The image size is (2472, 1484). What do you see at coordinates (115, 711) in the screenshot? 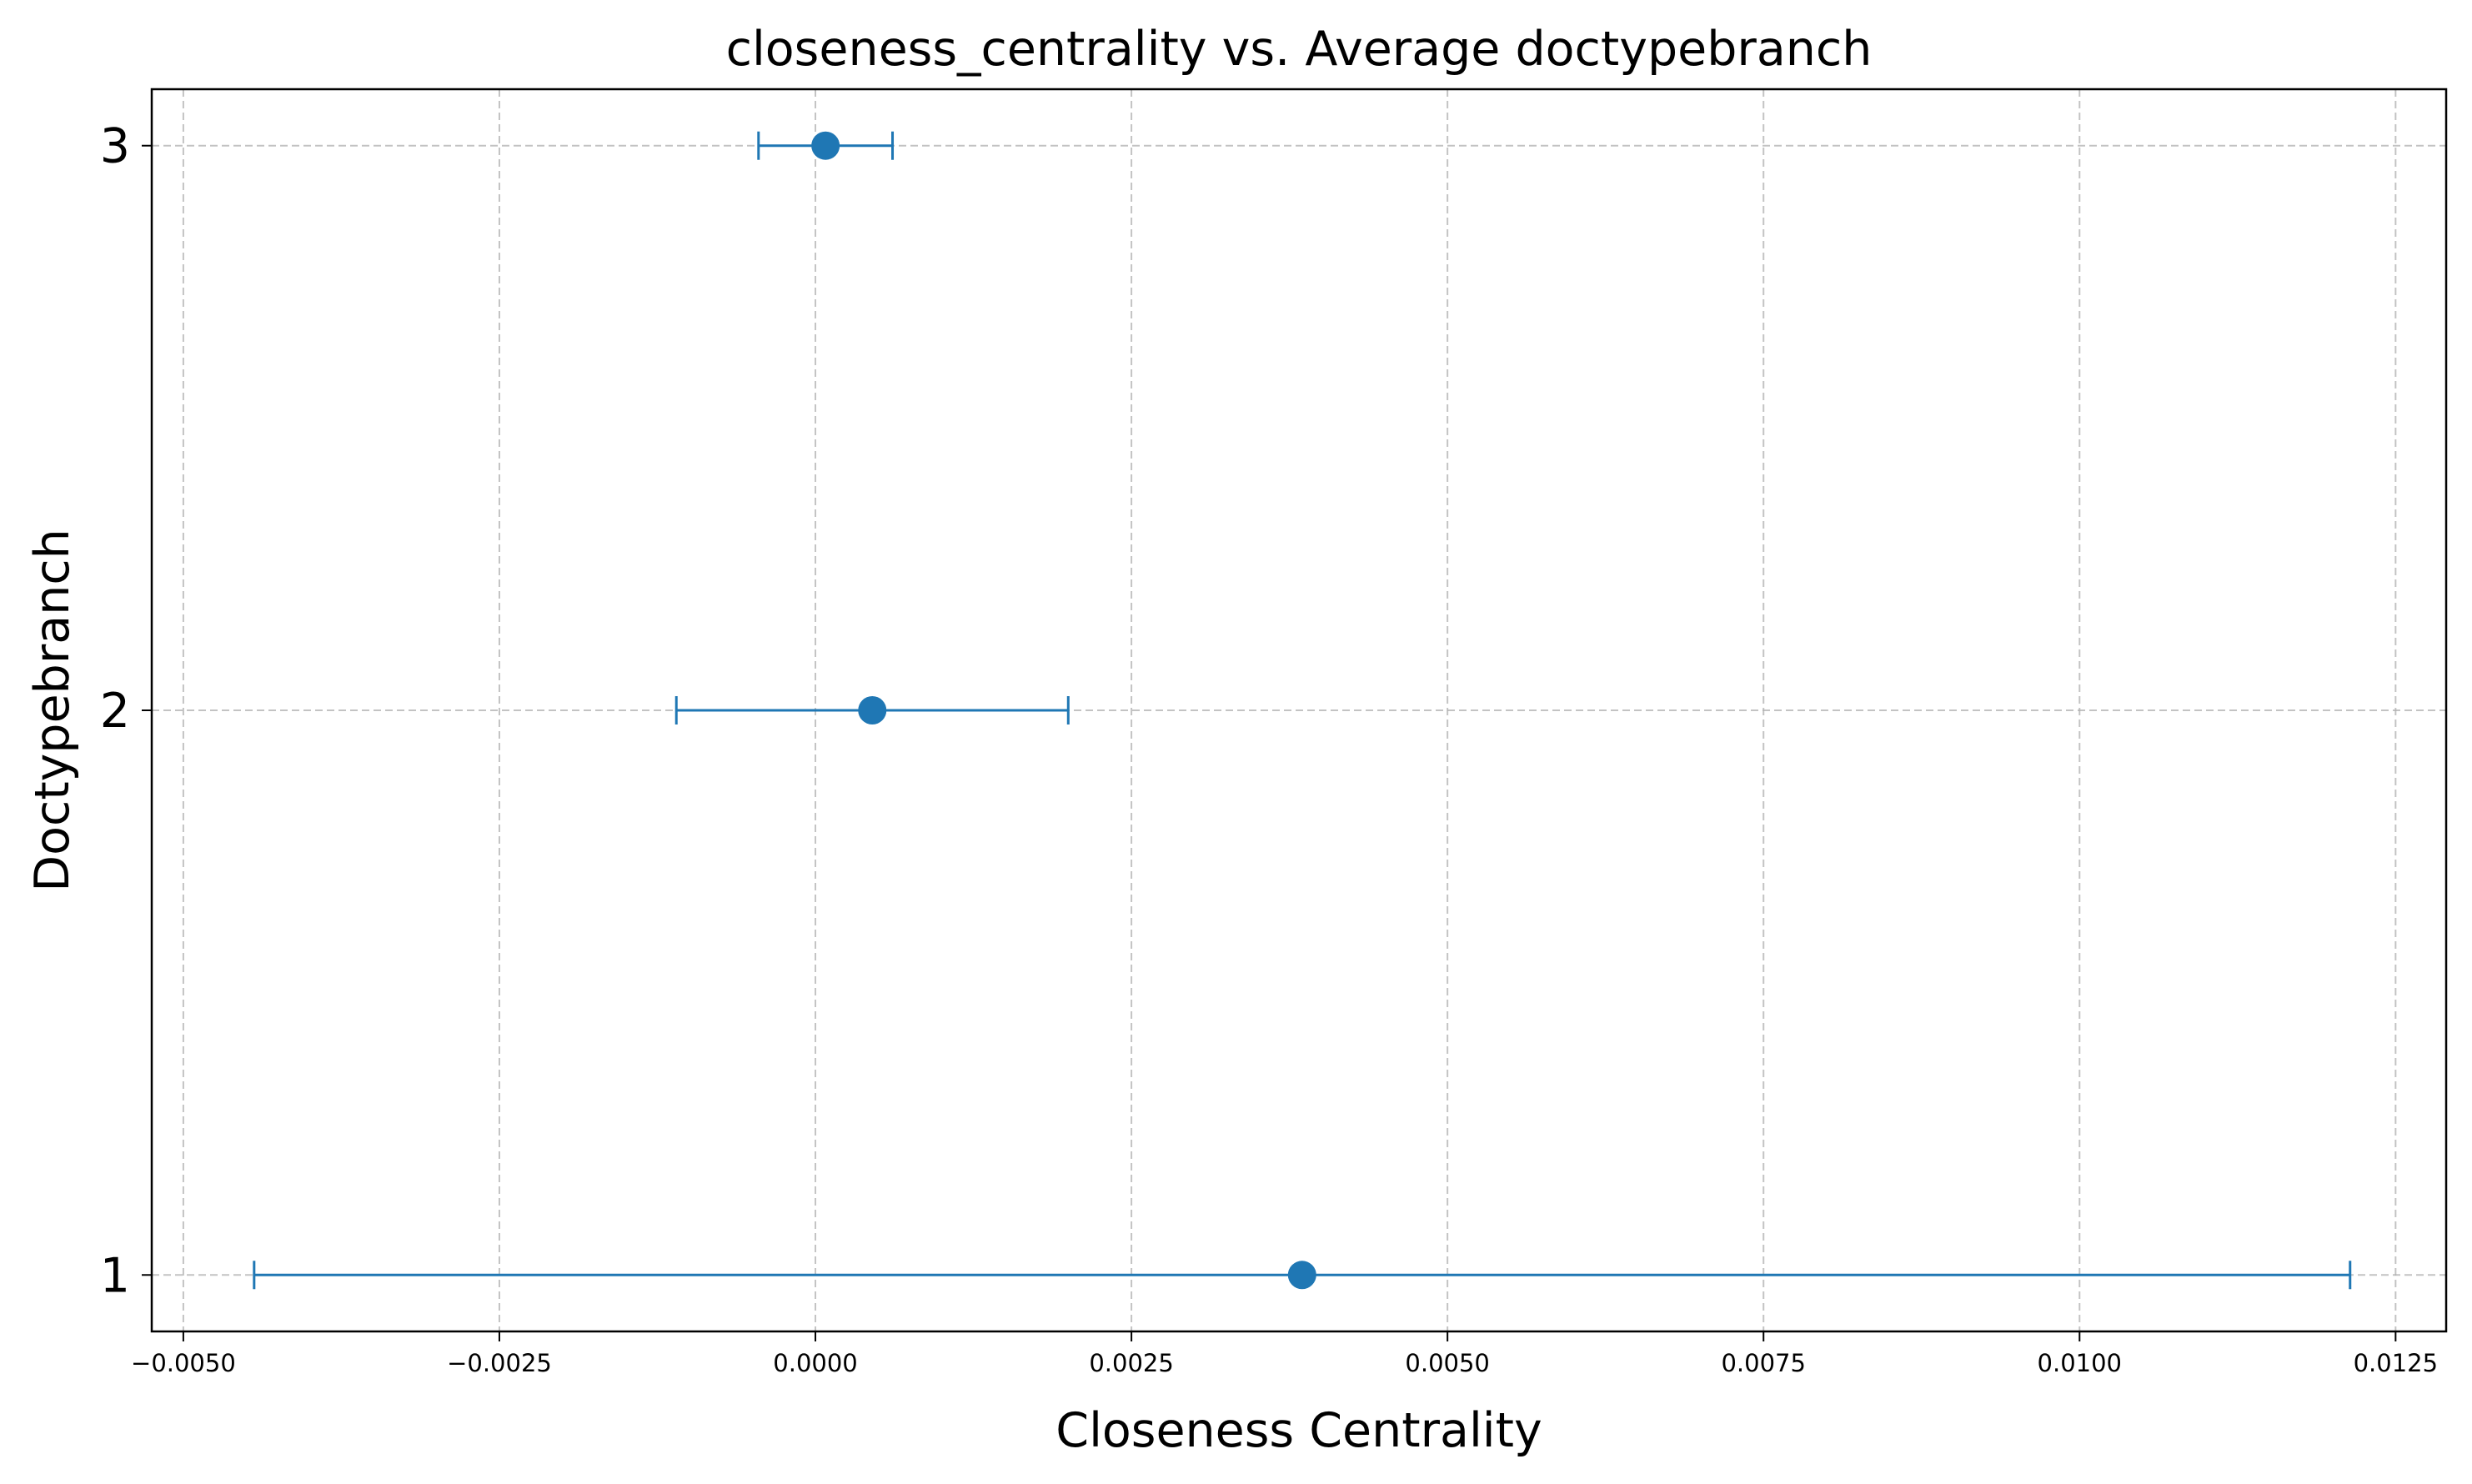
I see `y-tick-label: 2` at bounding box center [115, 711].